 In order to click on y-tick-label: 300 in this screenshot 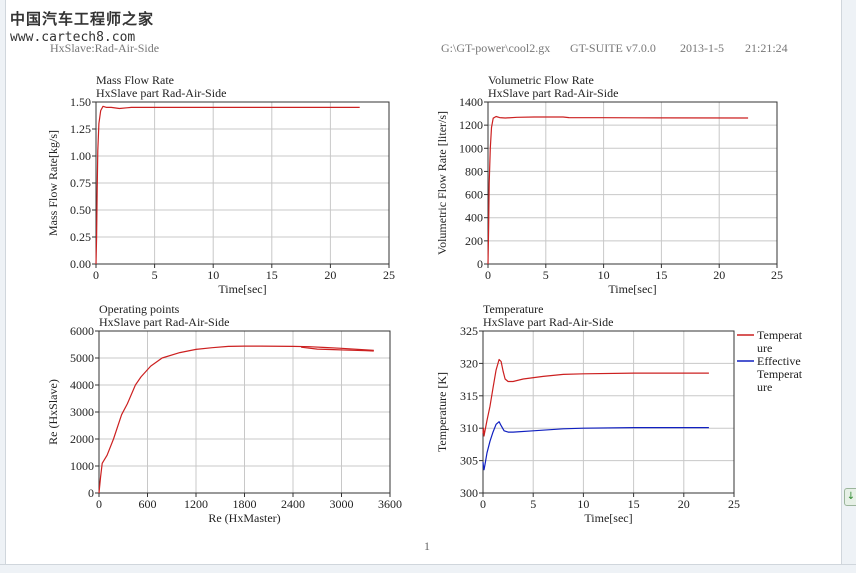, I will do `click(469, 493)`.